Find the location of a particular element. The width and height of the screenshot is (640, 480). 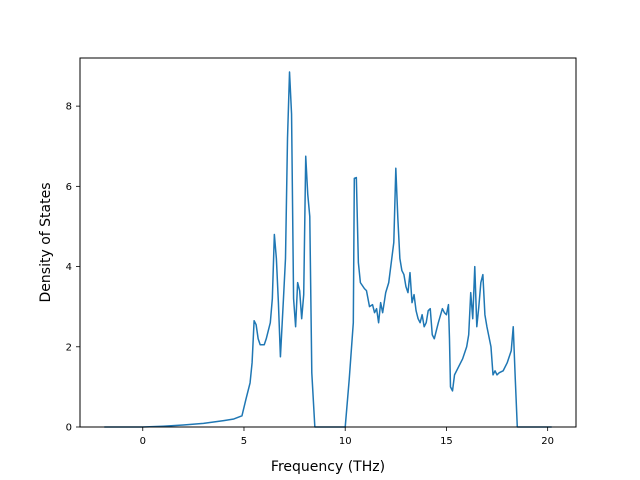

x-tick-label: 15 is located at coordinates (446, 441).